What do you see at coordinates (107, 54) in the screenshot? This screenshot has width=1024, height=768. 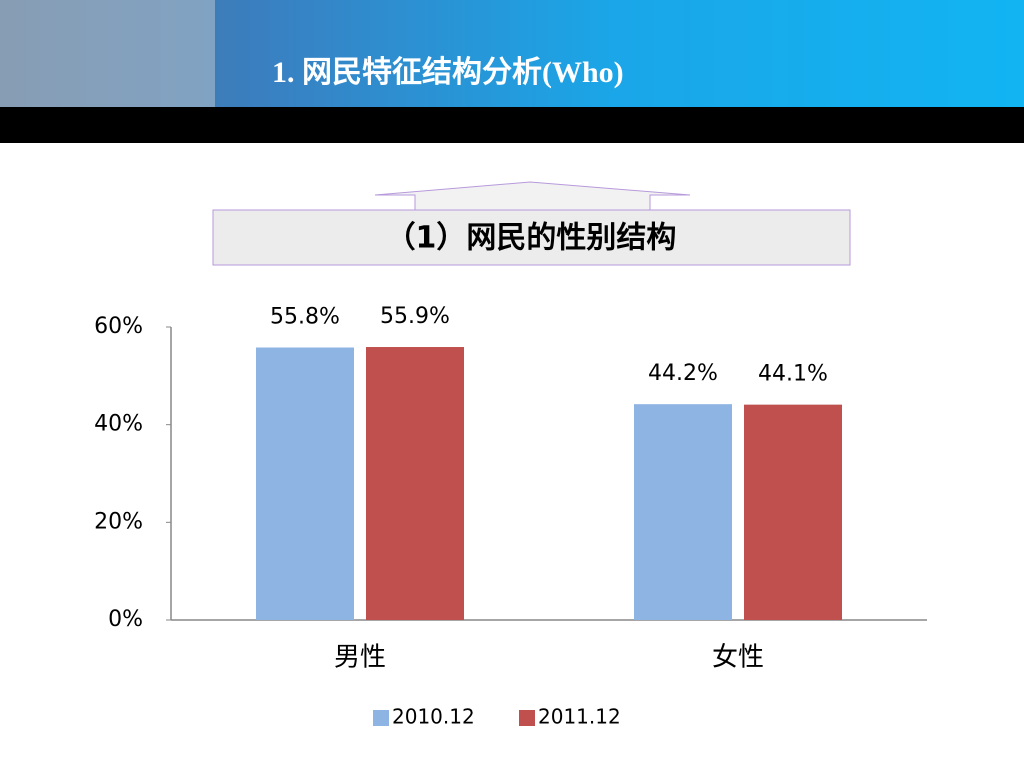 I see `header-image` at bounding box center [107, 54].